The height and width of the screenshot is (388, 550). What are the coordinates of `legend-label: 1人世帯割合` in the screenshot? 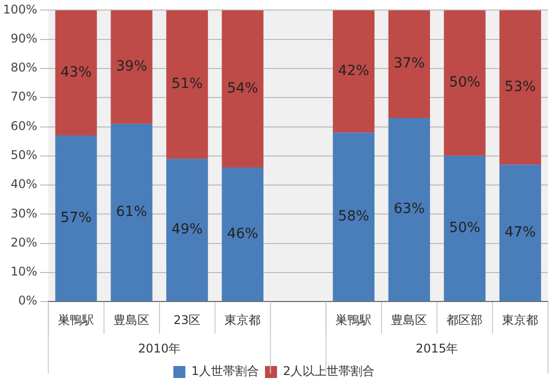 It's located at (225, 371).